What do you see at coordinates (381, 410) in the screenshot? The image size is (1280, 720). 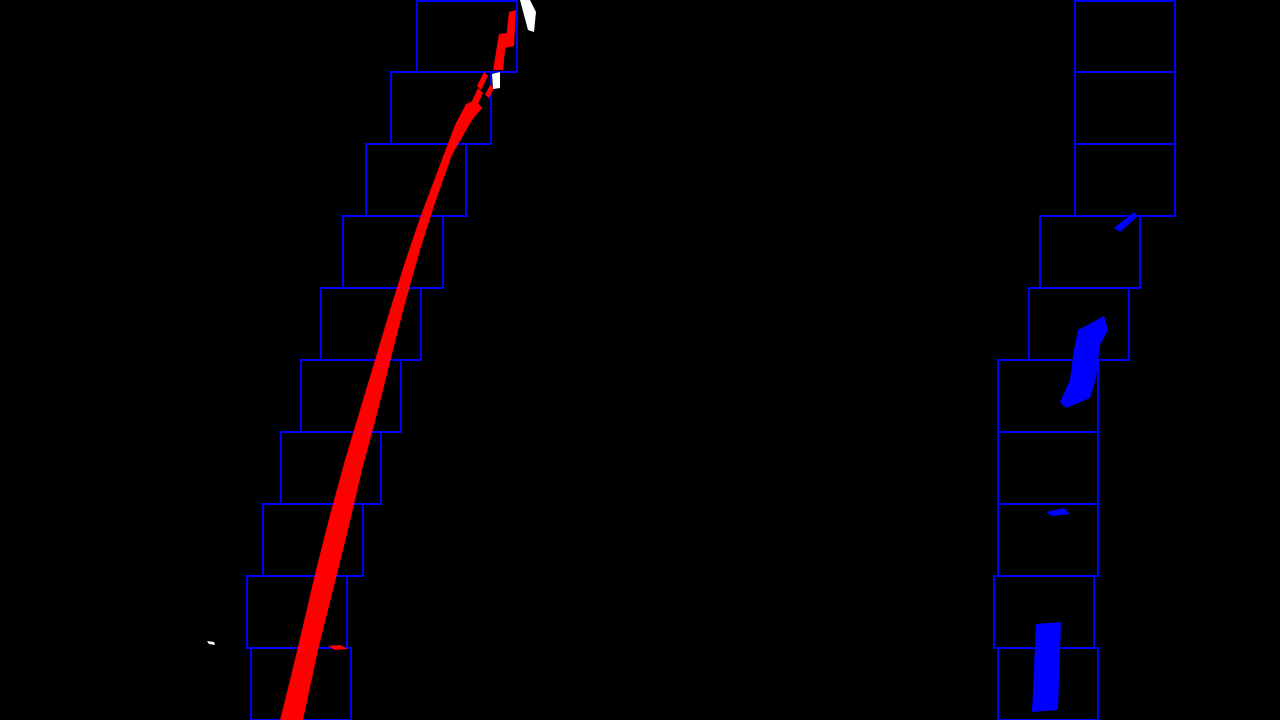 I see `left-lane-main-stroke` at bounding box center [381, 410].